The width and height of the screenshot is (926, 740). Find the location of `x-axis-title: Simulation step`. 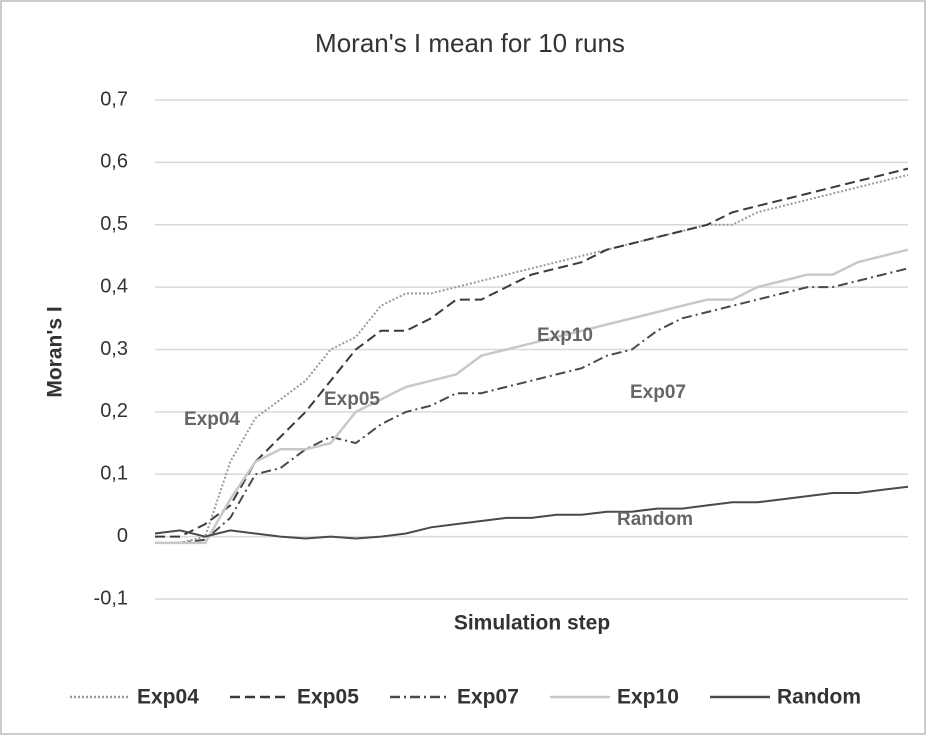

x-axis-title: Simulation step is located at coordinates (532, 623).